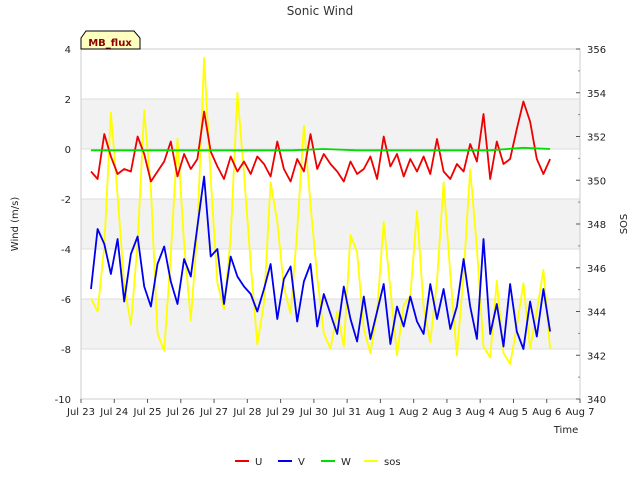 The height and width of the screenshot is (480, 640). Describe the element at coordinates (180, 412) in the screenshot. I see `x-tick-label: Jul 26` at that location.